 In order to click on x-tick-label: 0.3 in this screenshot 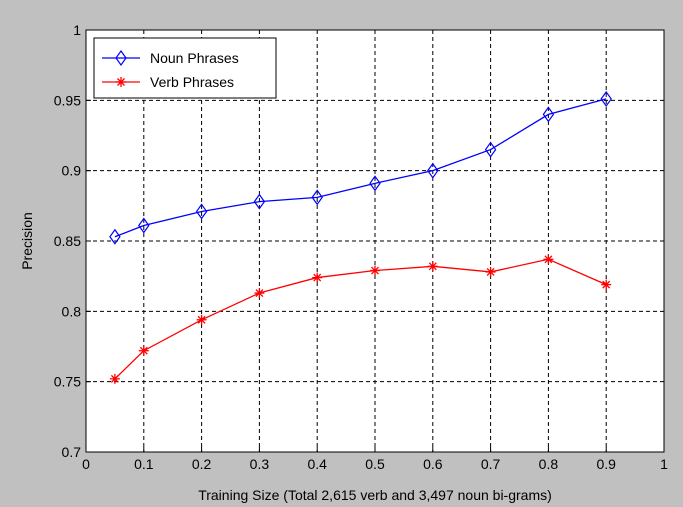, I will do `click(260, 464)`.